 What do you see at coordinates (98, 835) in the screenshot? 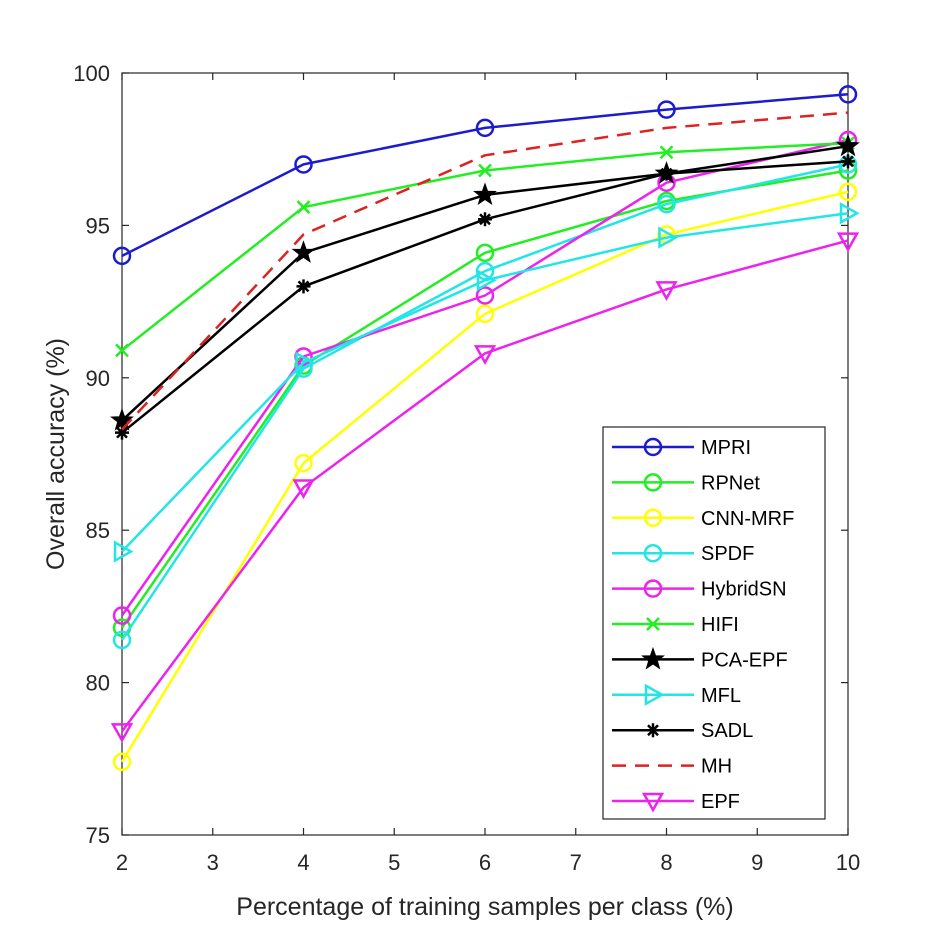
I see `y-tick-label: 75` at bounding box center [98, 835].